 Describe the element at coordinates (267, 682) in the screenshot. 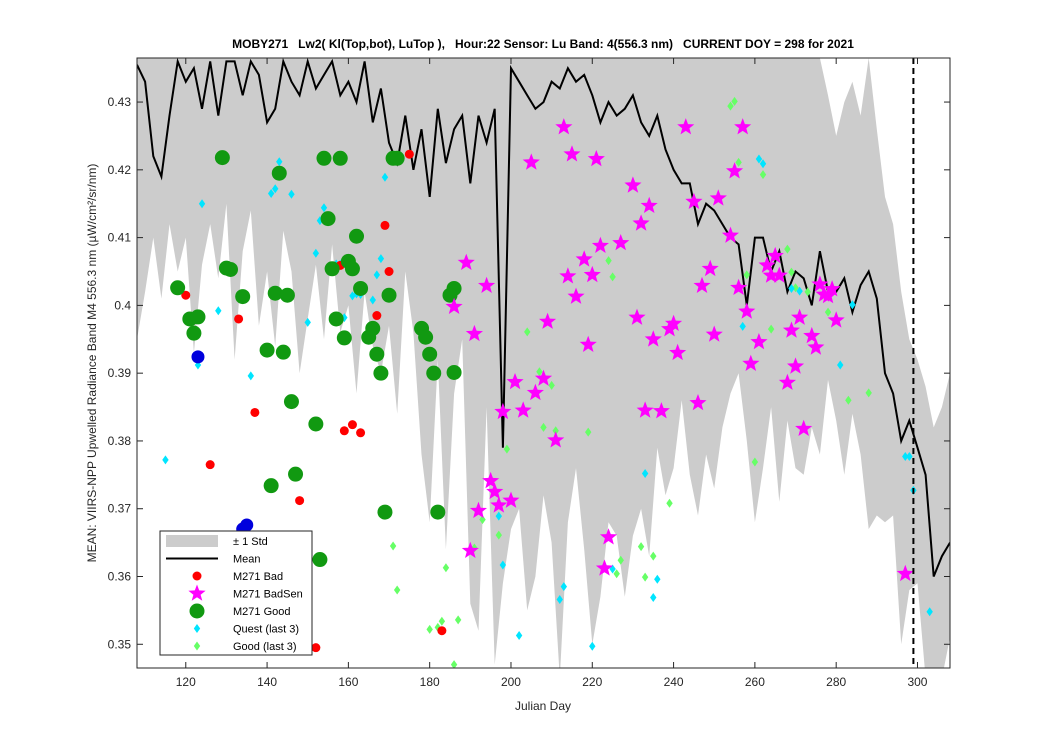

I see `x-tick-label: 140` at that location.